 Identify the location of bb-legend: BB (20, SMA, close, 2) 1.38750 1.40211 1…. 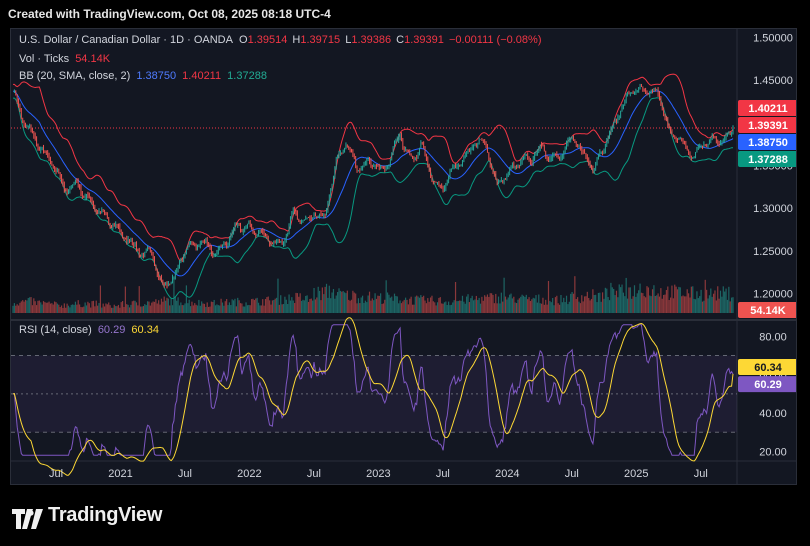
(144, 76).